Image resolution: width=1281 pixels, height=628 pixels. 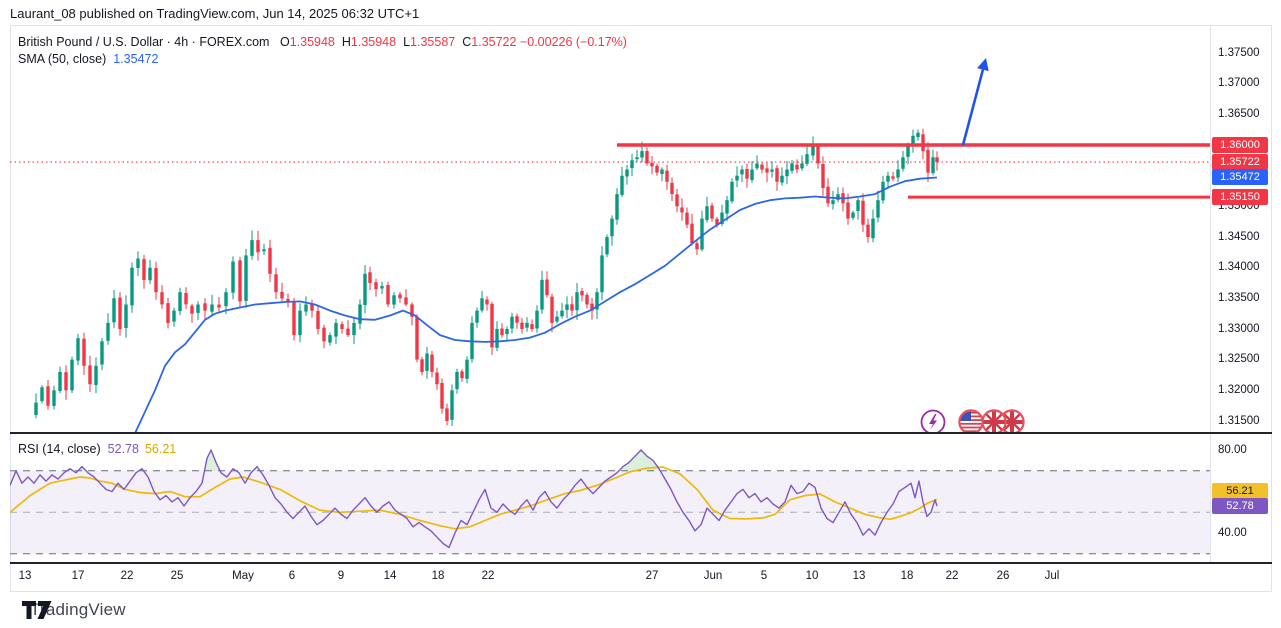 I want to click on level-price-badge: 1.35150, so click(x=1240, y=197).